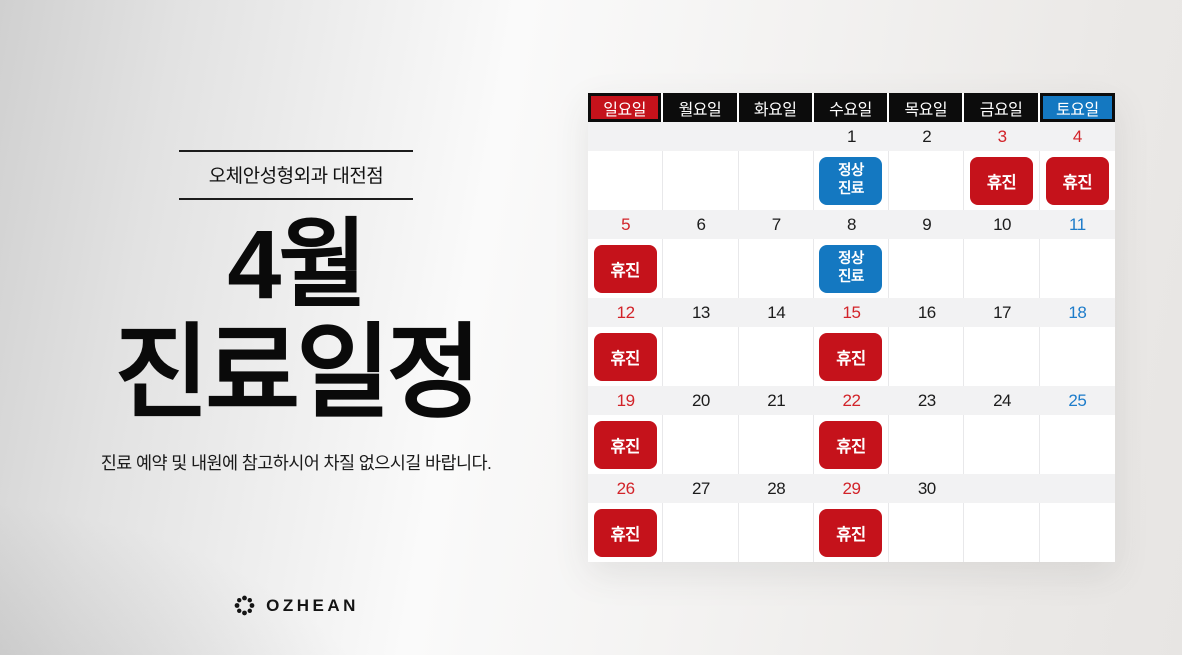  Describe the element at coordinates (927, 107) in the screenshot. I see `weekday-header-weekday: 목요일` at that location.